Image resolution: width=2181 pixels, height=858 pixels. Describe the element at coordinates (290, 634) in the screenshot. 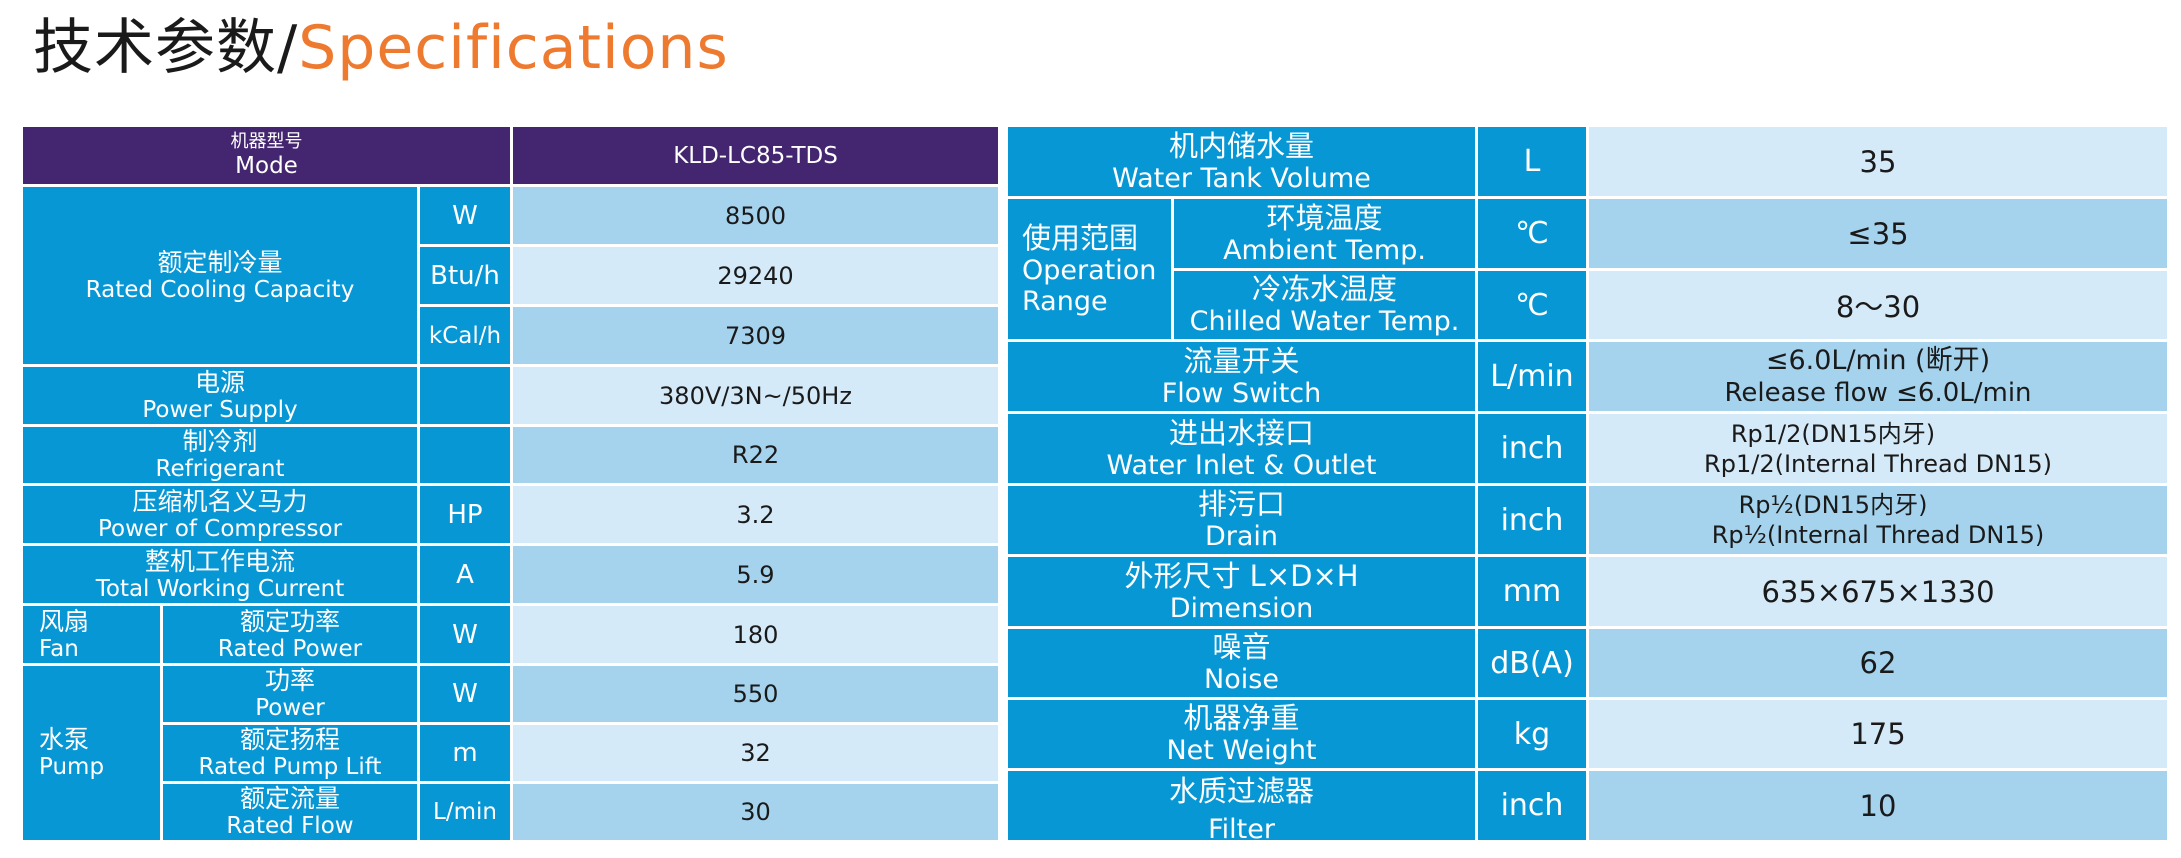

I see `fan-rated-power-label: 额定功率 Rated Power` at that location.